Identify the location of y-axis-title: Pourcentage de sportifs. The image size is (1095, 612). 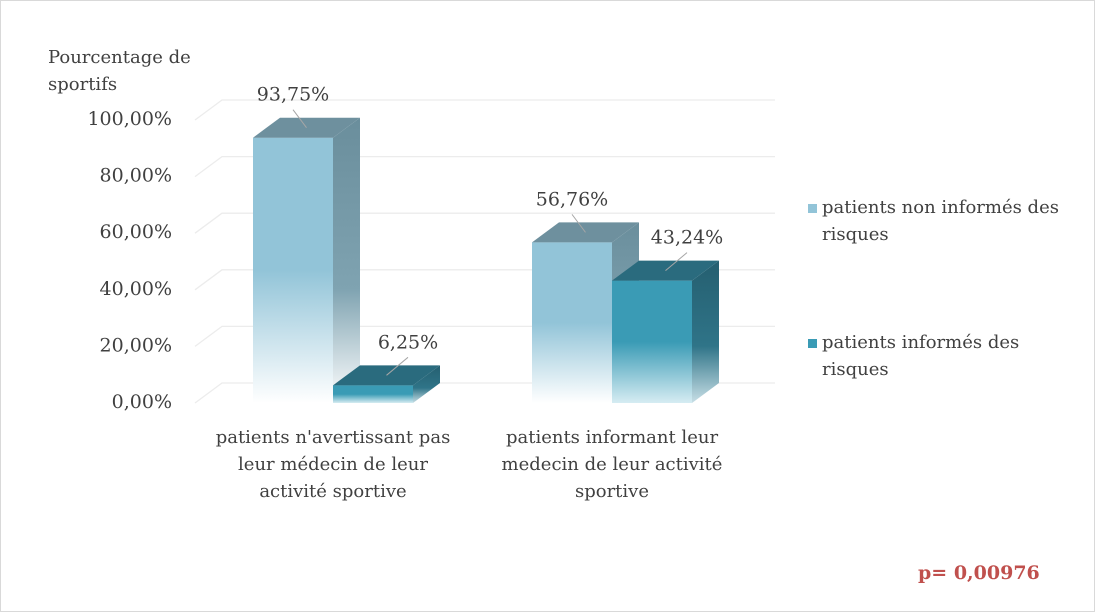
(119, 71).